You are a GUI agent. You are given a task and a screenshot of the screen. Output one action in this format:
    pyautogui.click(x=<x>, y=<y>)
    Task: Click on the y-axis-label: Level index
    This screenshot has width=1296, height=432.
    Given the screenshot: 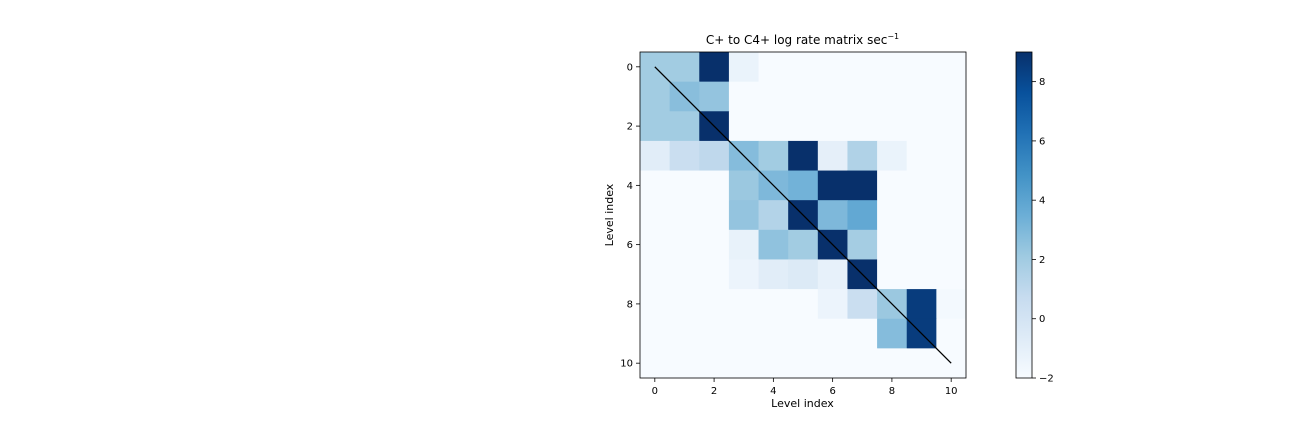 What is the action you would take?
    pyautogui.click(x=609, y=214)
    